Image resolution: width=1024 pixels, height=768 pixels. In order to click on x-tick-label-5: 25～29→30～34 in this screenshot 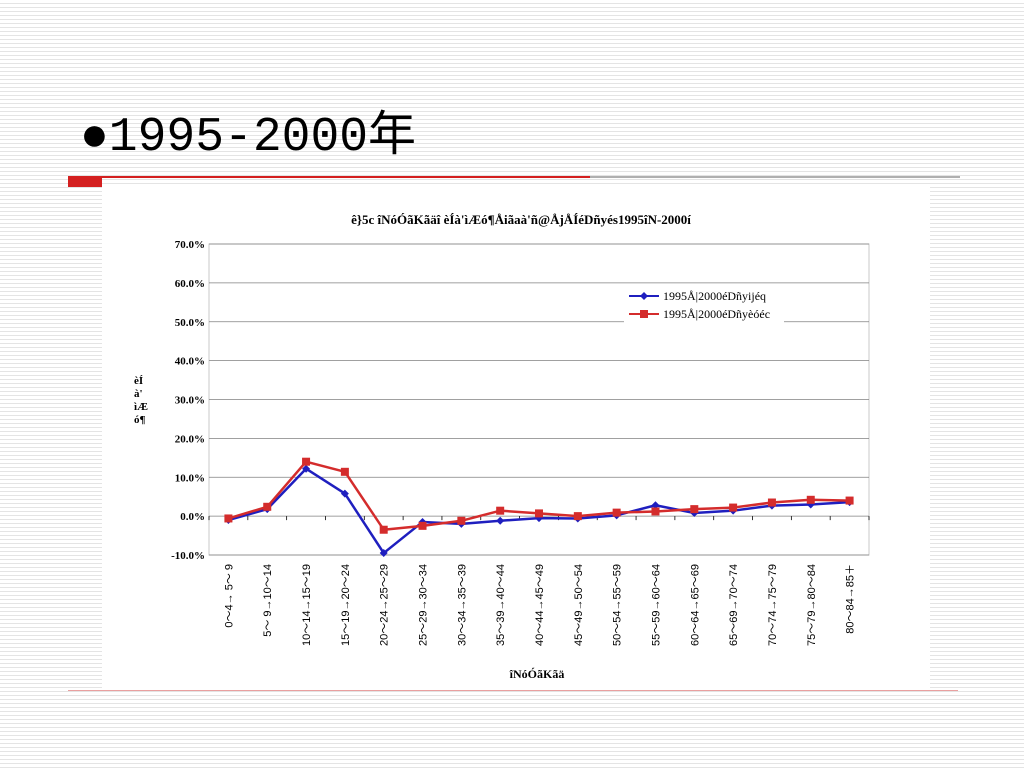, I will do `click(424, 605)`.